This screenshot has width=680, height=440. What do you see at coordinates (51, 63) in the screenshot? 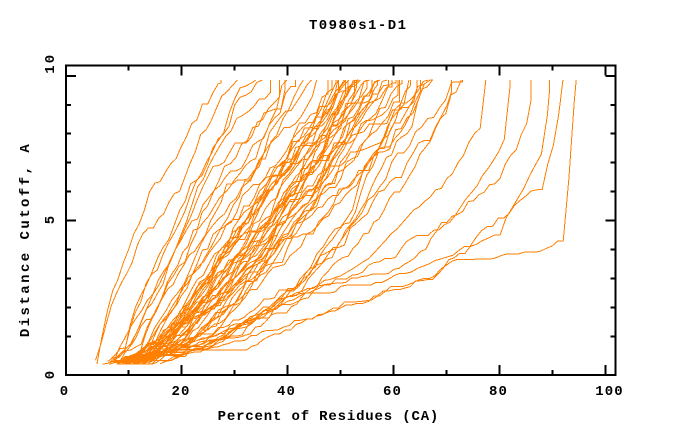
I see `svg-text: 10` at bounding box center [51, 63].